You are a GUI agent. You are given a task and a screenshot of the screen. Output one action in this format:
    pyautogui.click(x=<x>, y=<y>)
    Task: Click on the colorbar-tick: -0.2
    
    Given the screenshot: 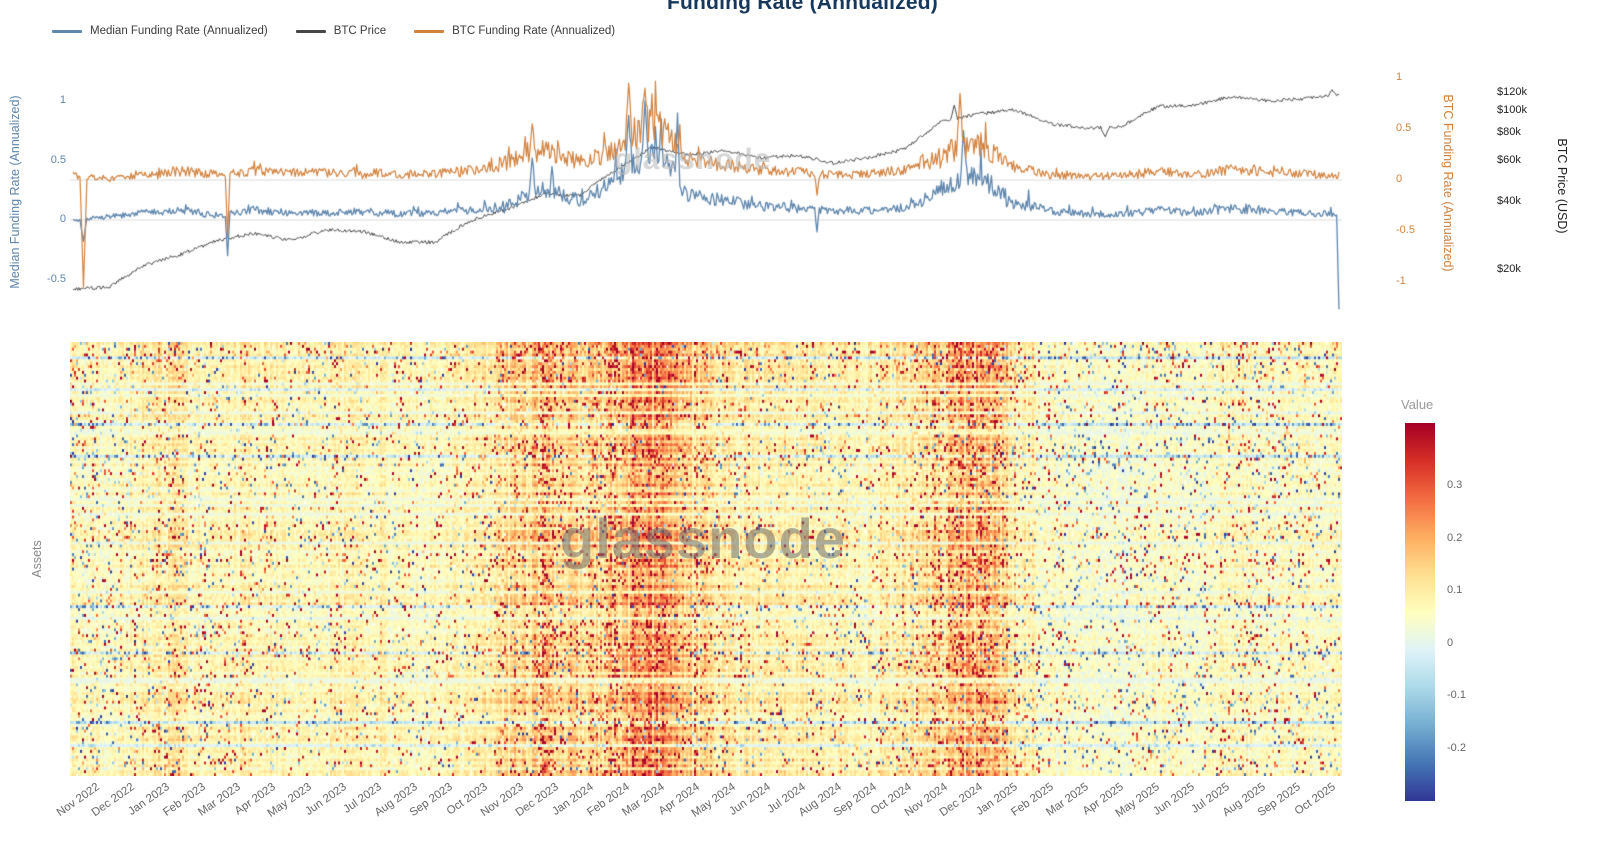 What is the action you would take?
    pyautogui.click(x=1456, y=747)
    